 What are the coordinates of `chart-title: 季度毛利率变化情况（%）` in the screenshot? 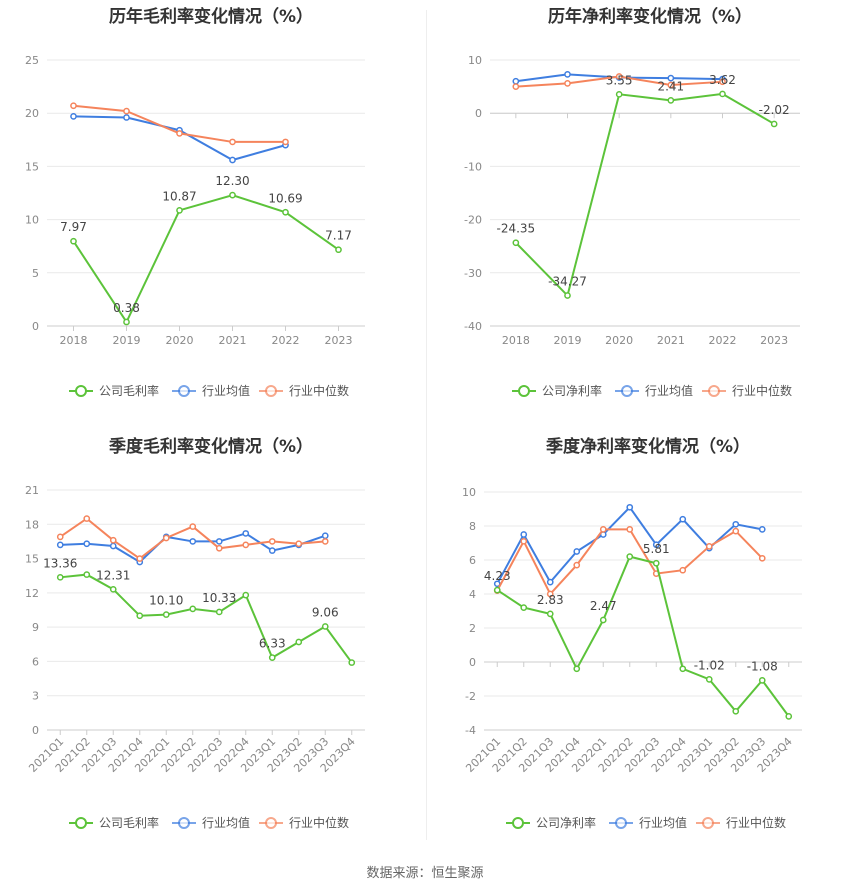 It's located at (211, 446).